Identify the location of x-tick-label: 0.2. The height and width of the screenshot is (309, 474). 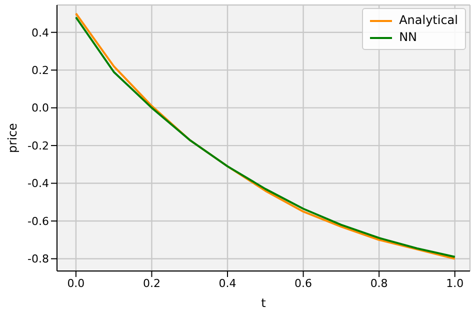
(151, 283).